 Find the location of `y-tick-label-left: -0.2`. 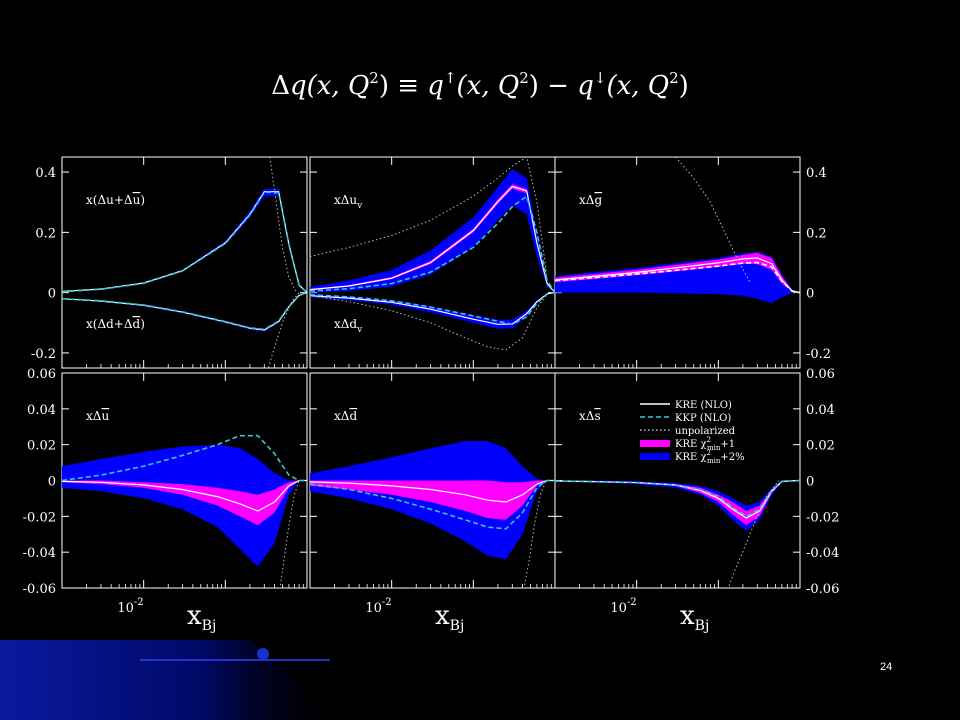

y-tick-label-left: -0.2 is located at coordinates (43, 354).